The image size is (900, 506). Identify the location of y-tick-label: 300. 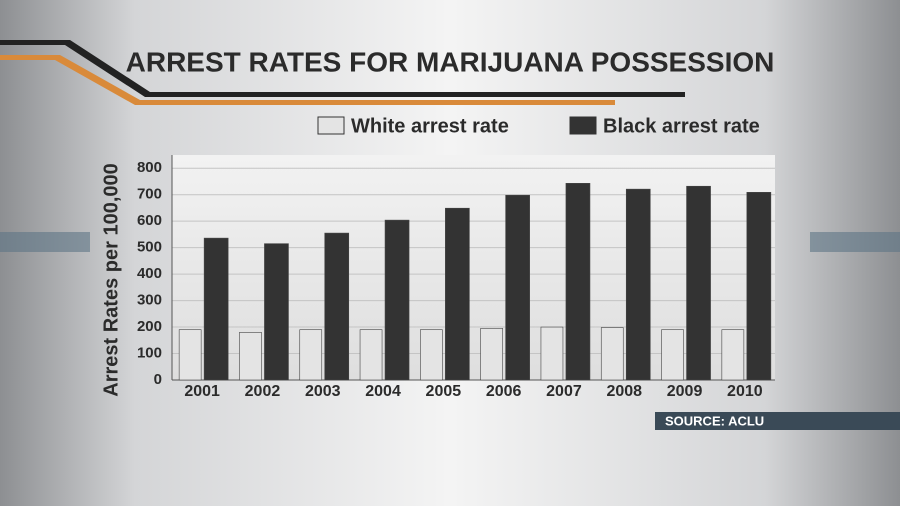
(149, 300).